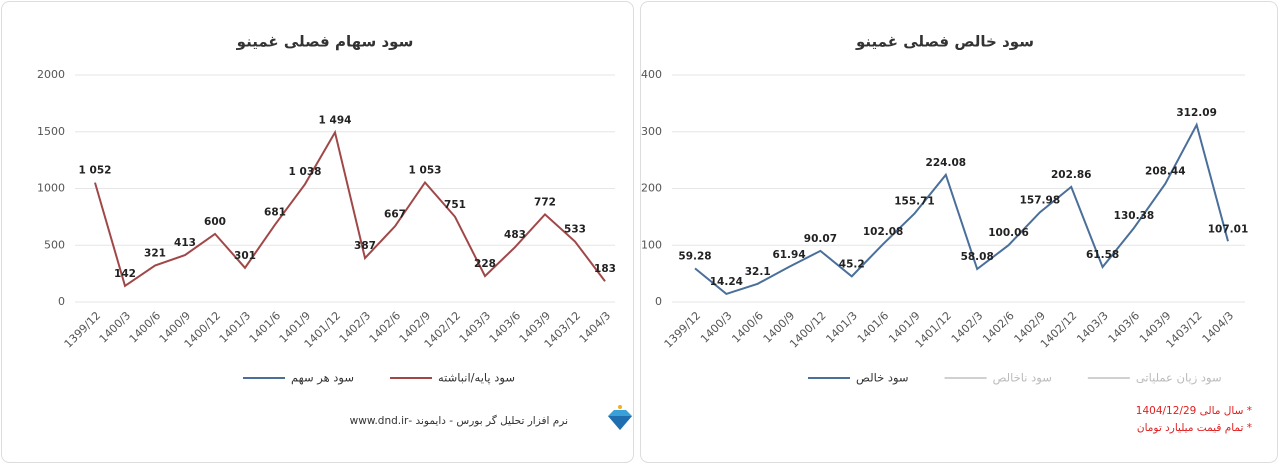 The image size is (1280, 465). Describe the element at coordinates (1228, 229) in the screenshot. I see `data-label: 107.01` at that location.